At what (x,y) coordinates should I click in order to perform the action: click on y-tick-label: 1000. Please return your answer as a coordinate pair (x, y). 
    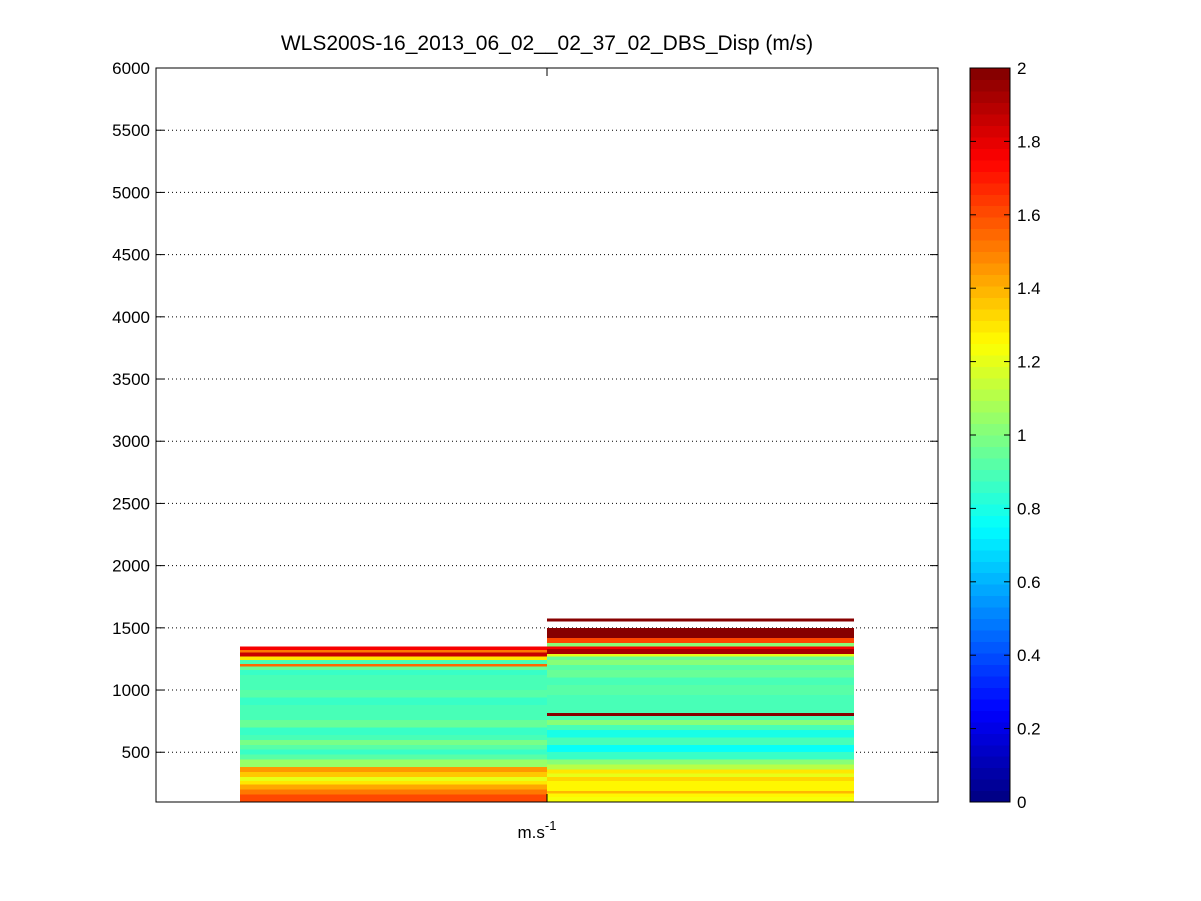
    Looking at the image, I should click on (131, 690).